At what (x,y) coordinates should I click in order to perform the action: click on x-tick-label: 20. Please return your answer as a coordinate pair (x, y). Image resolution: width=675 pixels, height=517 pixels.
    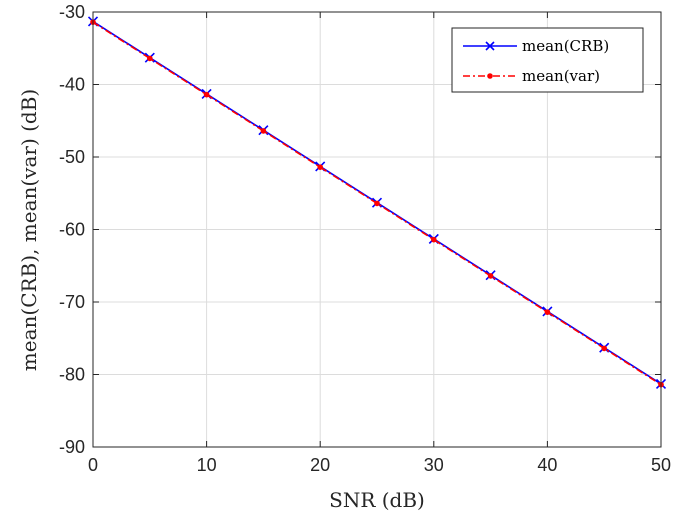
    Looking at the image, I should click on (320, 465).